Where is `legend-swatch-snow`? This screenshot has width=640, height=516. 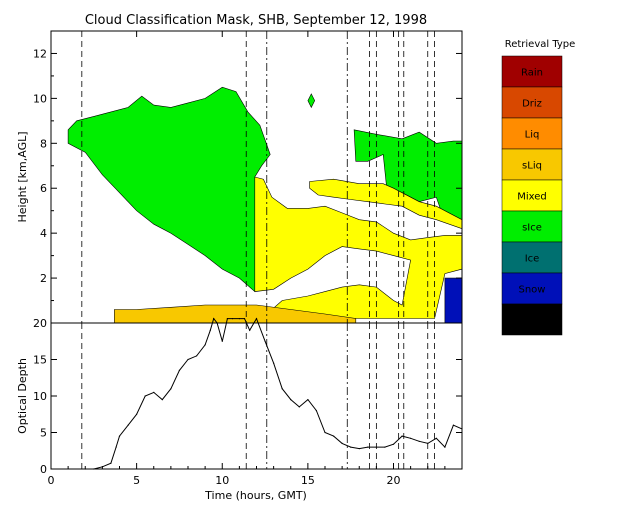 legend-swatch-snow is located at coordinates (532, 288).